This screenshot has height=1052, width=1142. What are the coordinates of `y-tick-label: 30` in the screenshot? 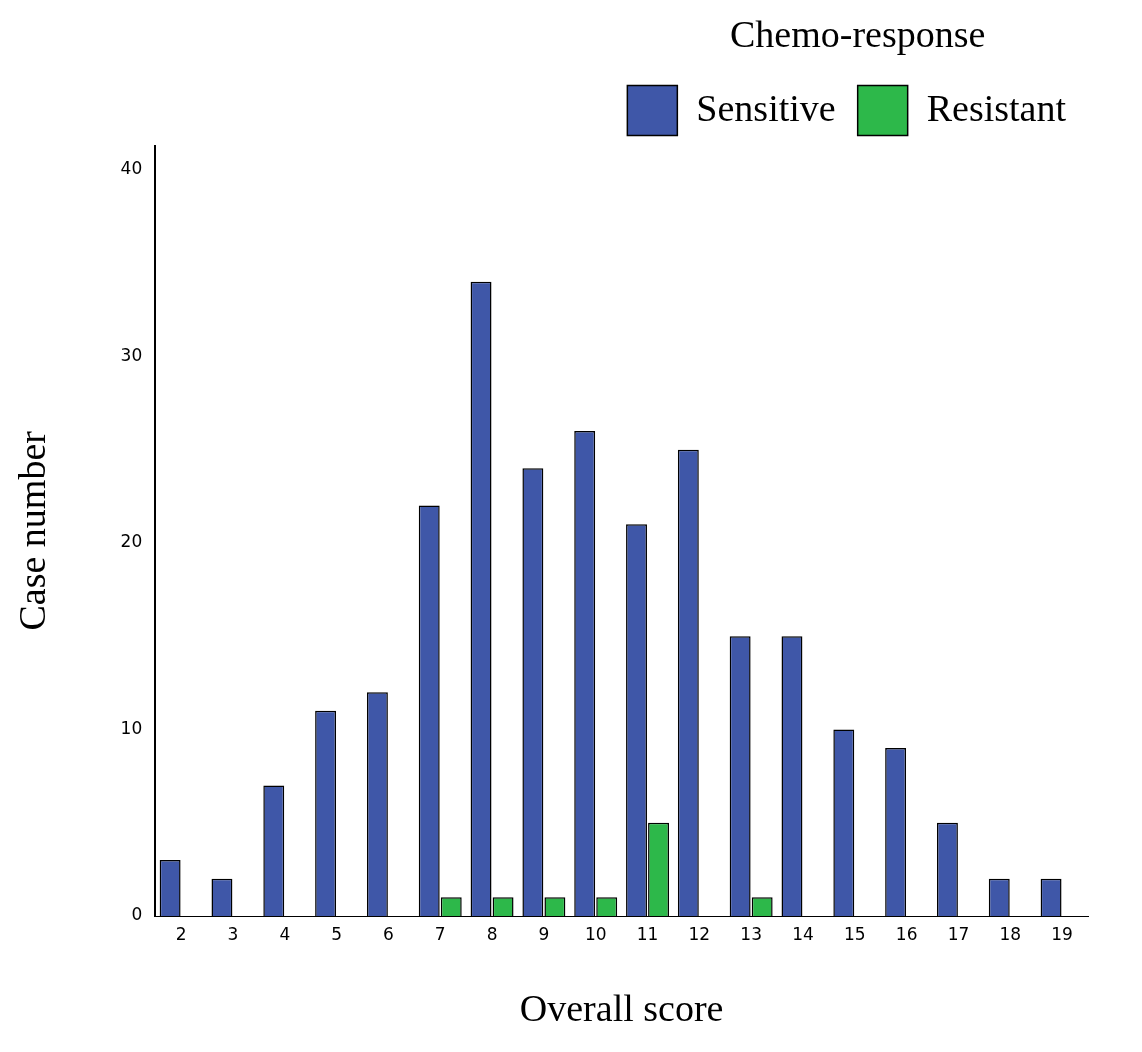 It's located at (131, 354).